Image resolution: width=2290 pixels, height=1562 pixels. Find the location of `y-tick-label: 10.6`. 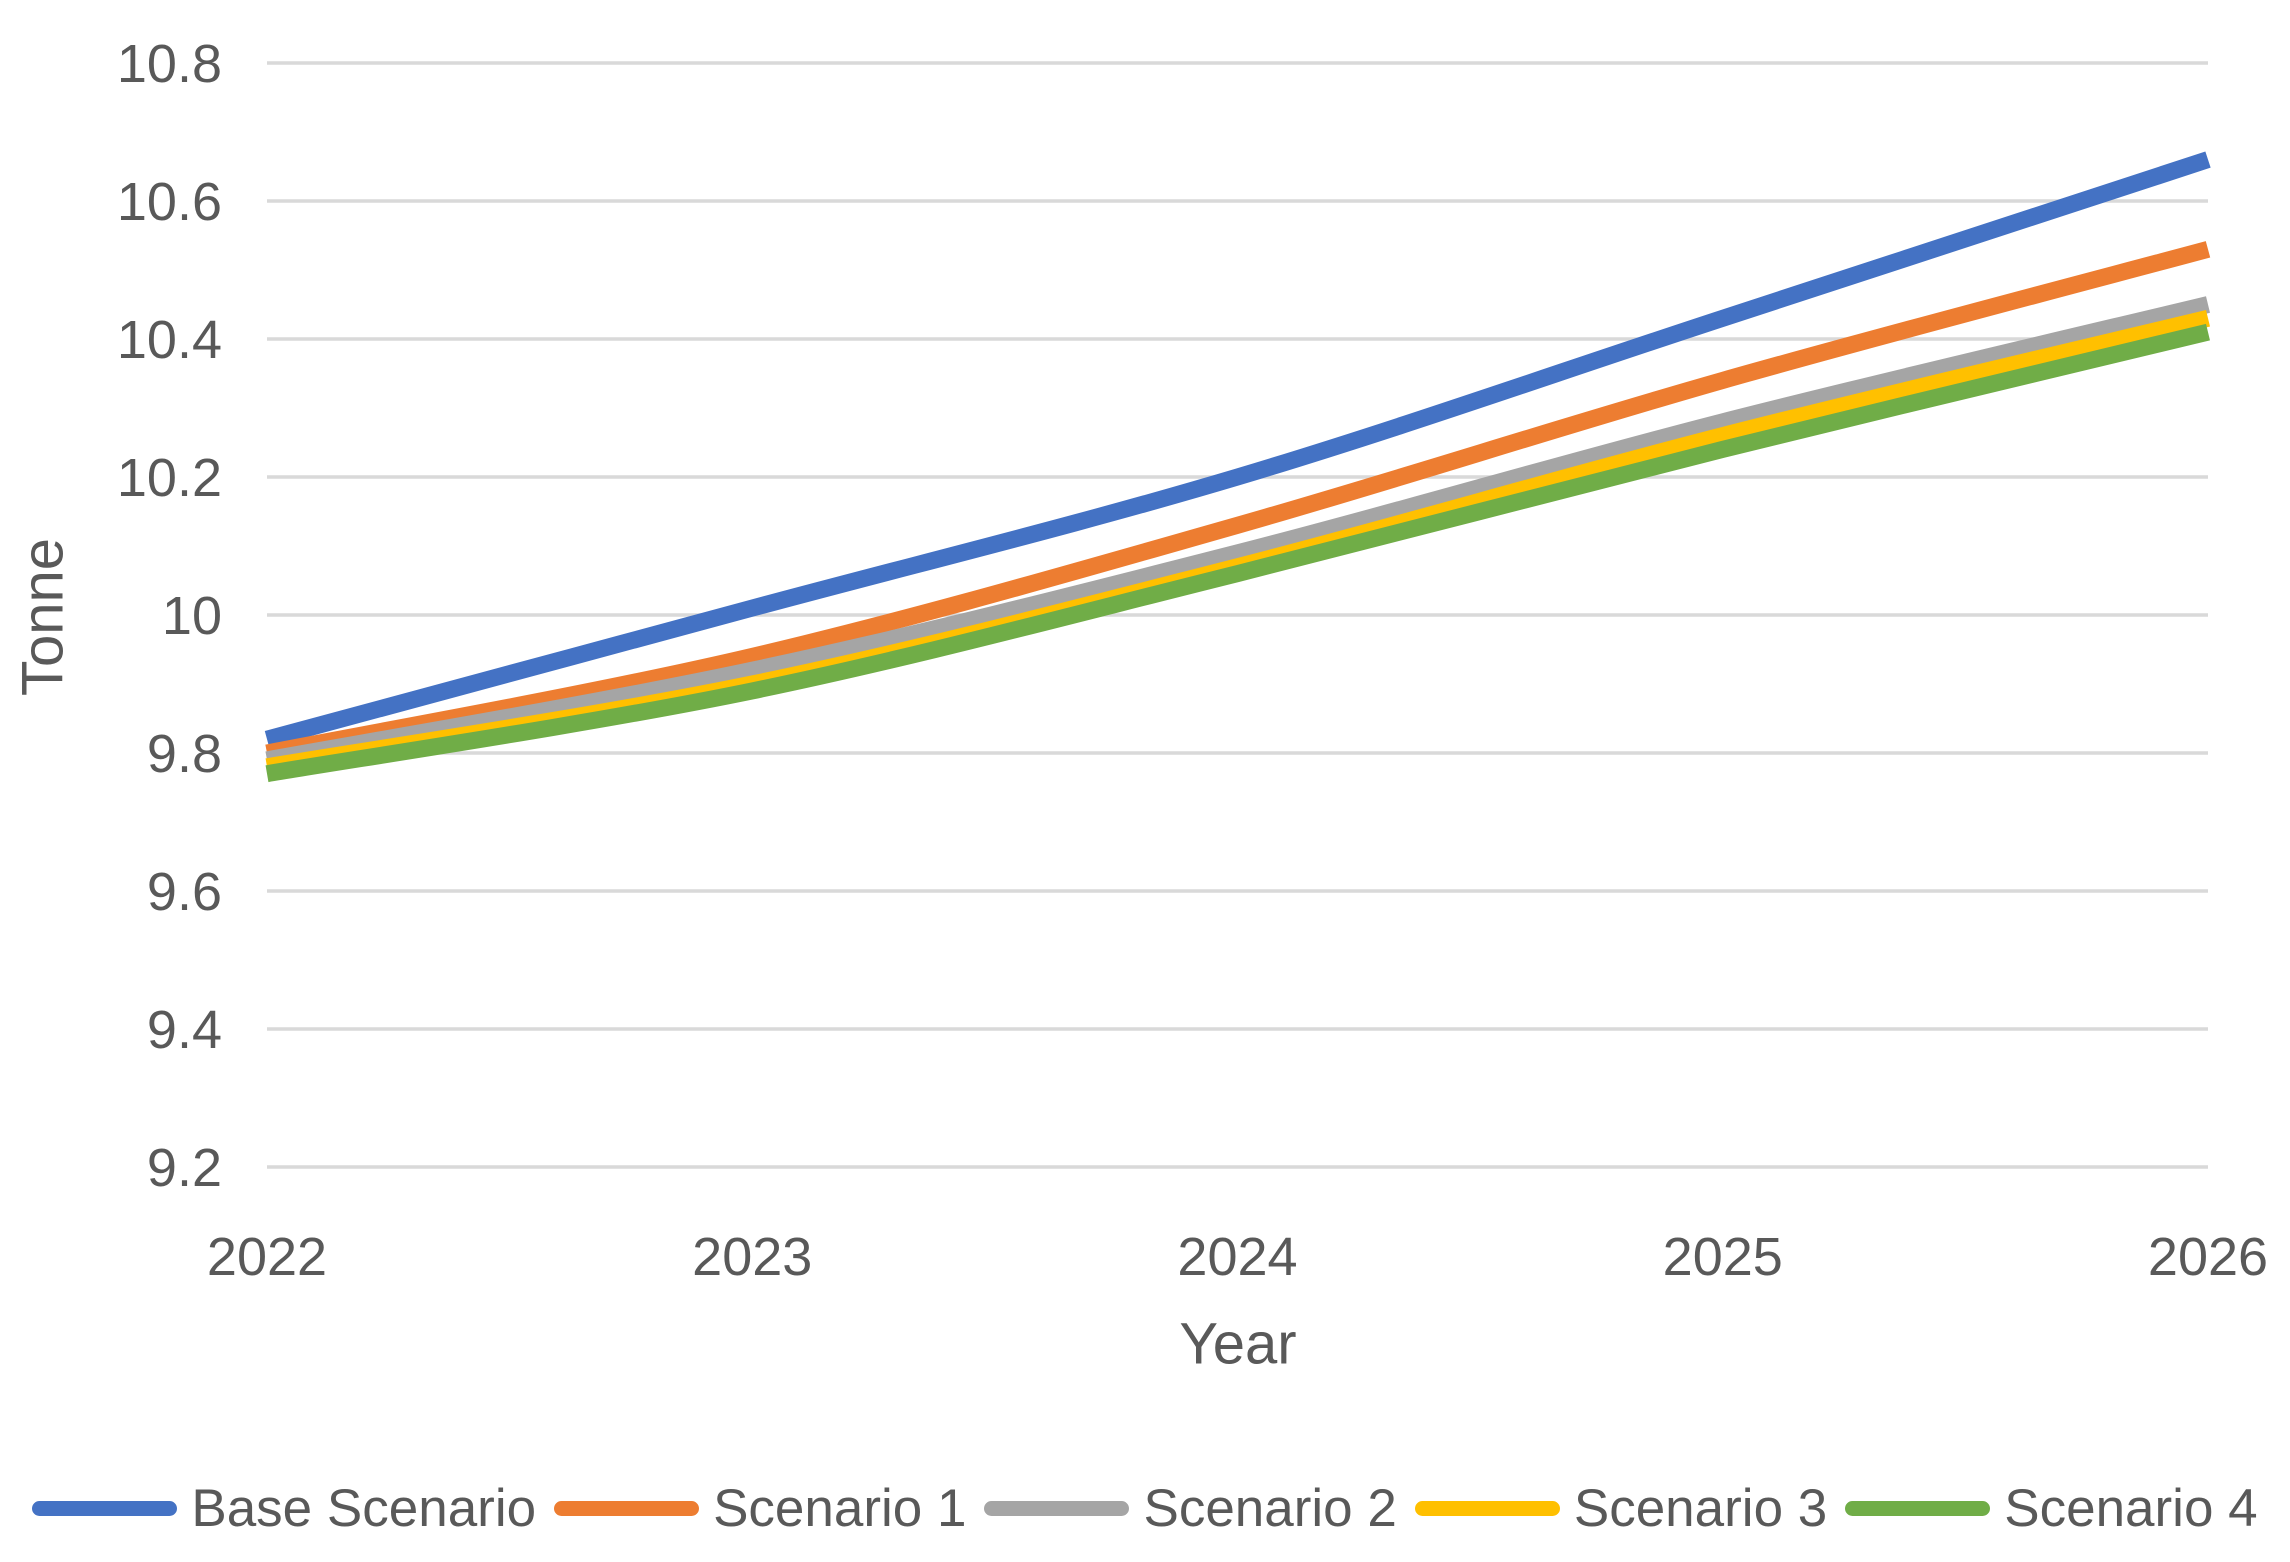

y-tick-label: 10.6 is located at coordinates (169, 202).